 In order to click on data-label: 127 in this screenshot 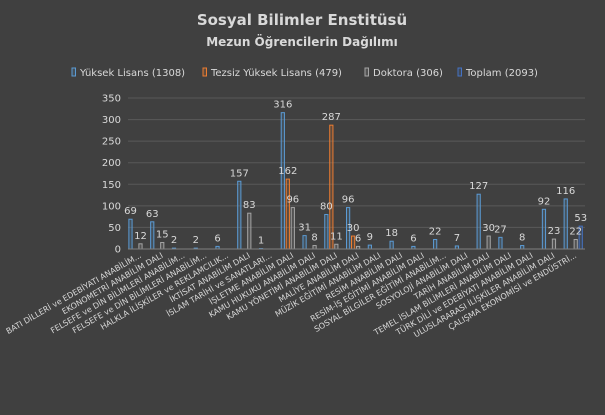, I will do `click(478, 186)`.